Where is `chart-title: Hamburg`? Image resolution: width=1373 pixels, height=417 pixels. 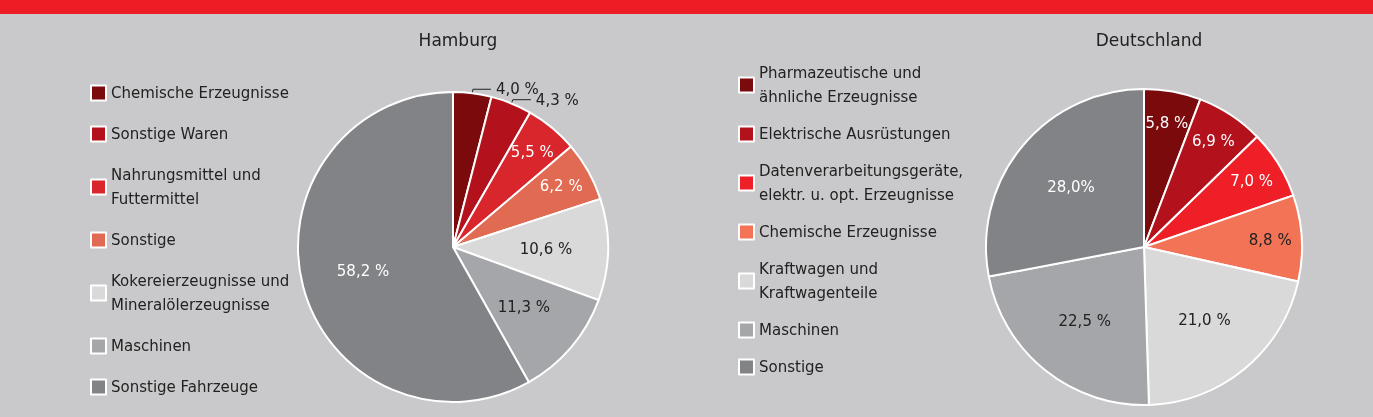 chart-title: Hamburg is located at coordinates (458, 39).